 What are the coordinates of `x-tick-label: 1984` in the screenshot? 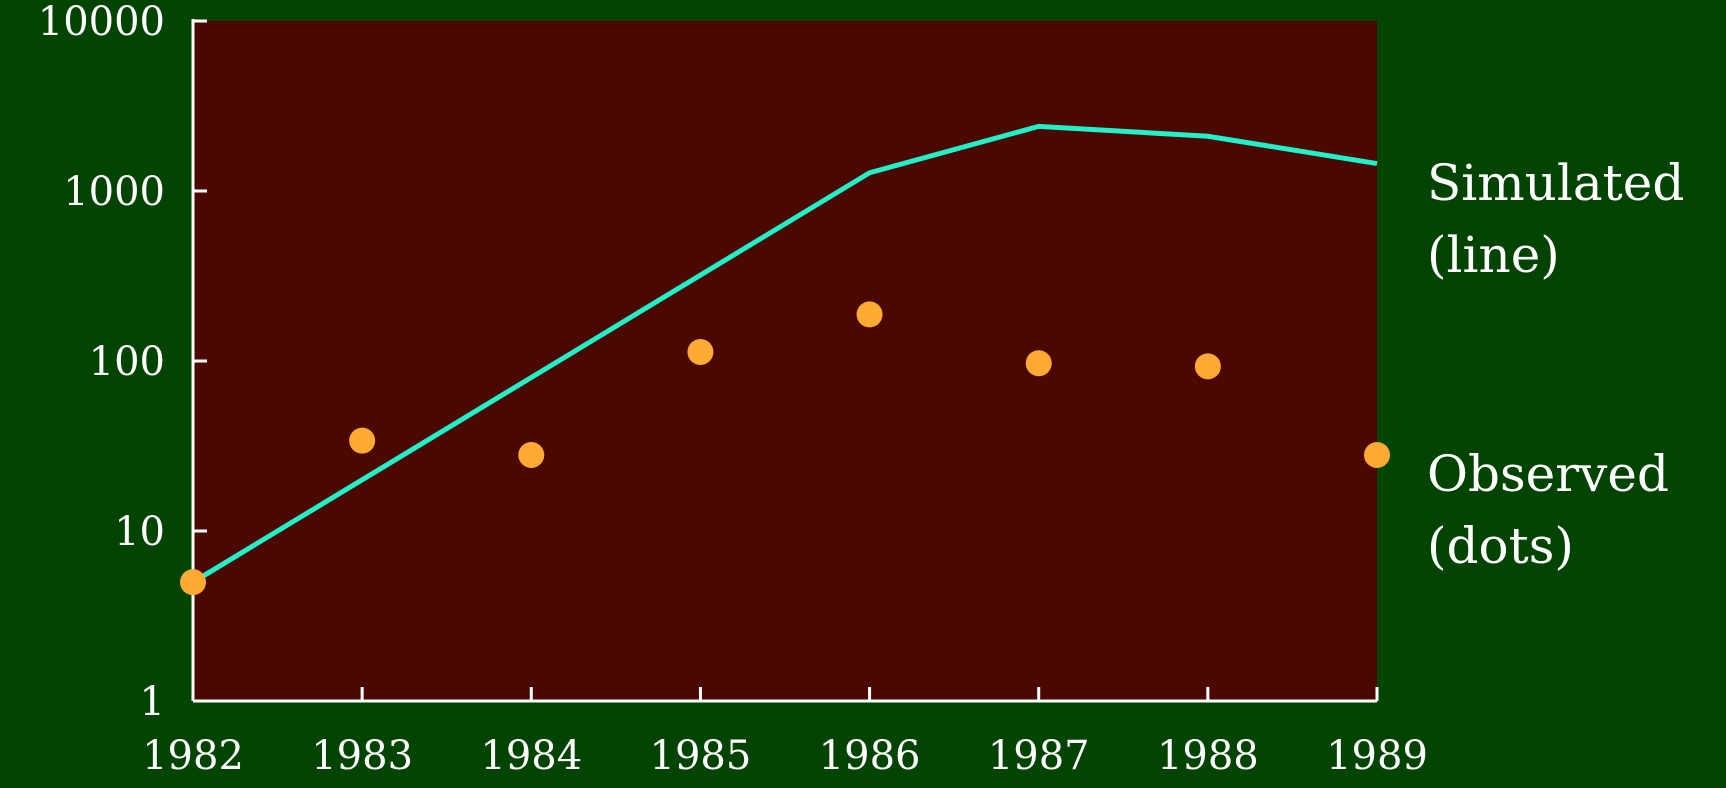 It's located at (531, 756).